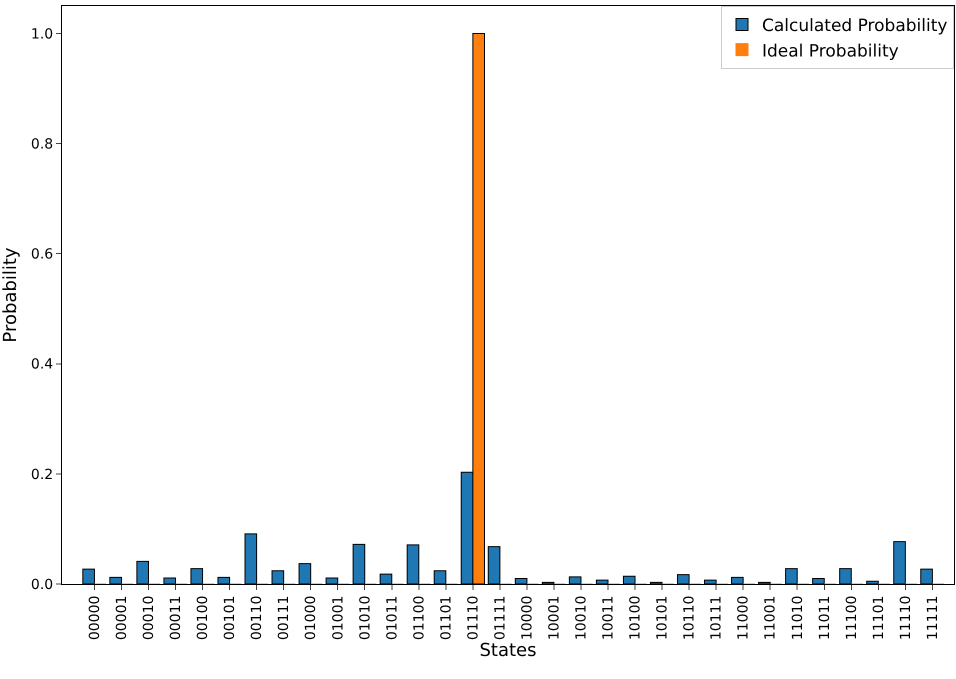 The height and width of the screenshot is (679, 956). Describe the element at coordinates (744, 618) in the screenshot. I see `x-tick-label: 11000` at that location.